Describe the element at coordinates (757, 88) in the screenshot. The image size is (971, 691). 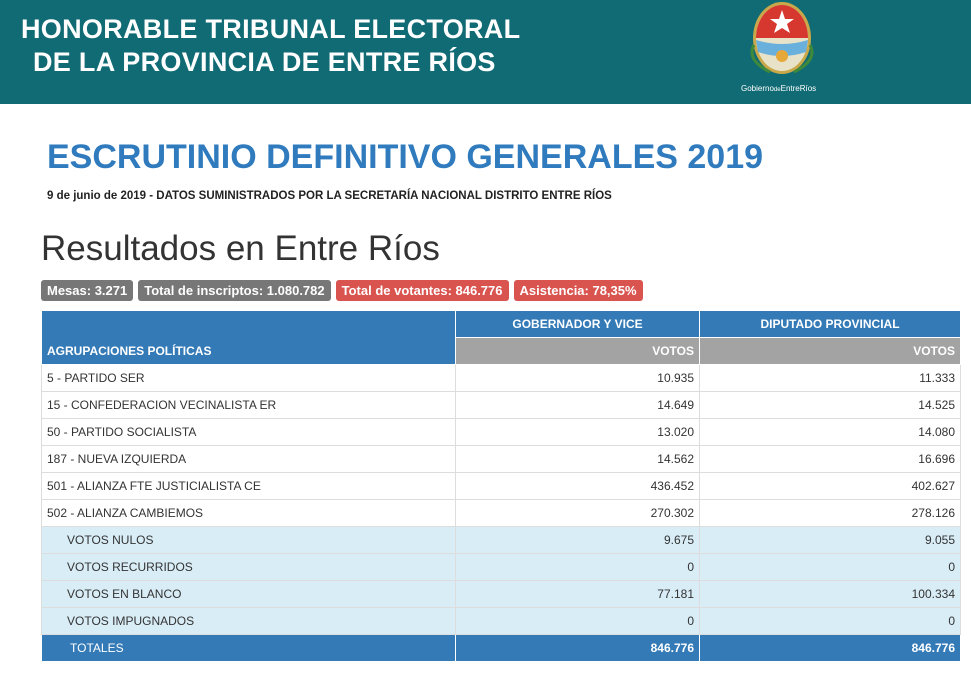
I see `caption-part: Gobierno` at that location.